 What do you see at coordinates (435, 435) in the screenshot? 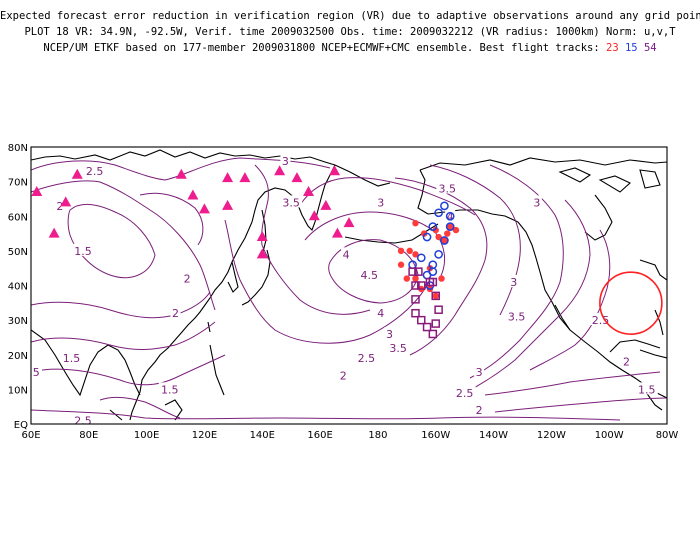
I see `lon-label: 160W` at bounding box center [435, 435].